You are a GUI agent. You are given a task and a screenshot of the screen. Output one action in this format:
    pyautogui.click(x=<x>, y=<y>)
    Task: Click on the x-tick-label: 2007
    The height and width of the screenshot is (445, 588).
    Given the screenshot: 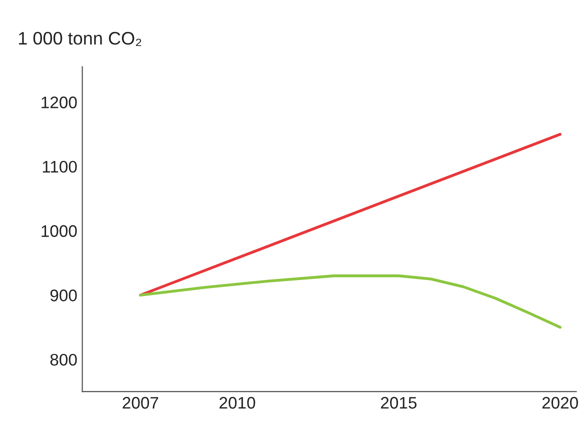 What is the action you would take?
    pyautogui.click(x=140, y=402)
    